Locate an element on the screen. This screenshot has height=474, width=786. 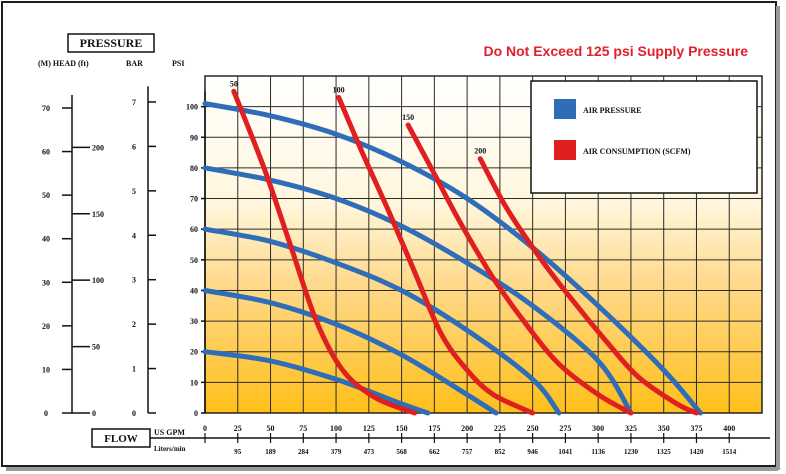
x-tick-label-lpm: 1230 is located at coordinates (631, 452).